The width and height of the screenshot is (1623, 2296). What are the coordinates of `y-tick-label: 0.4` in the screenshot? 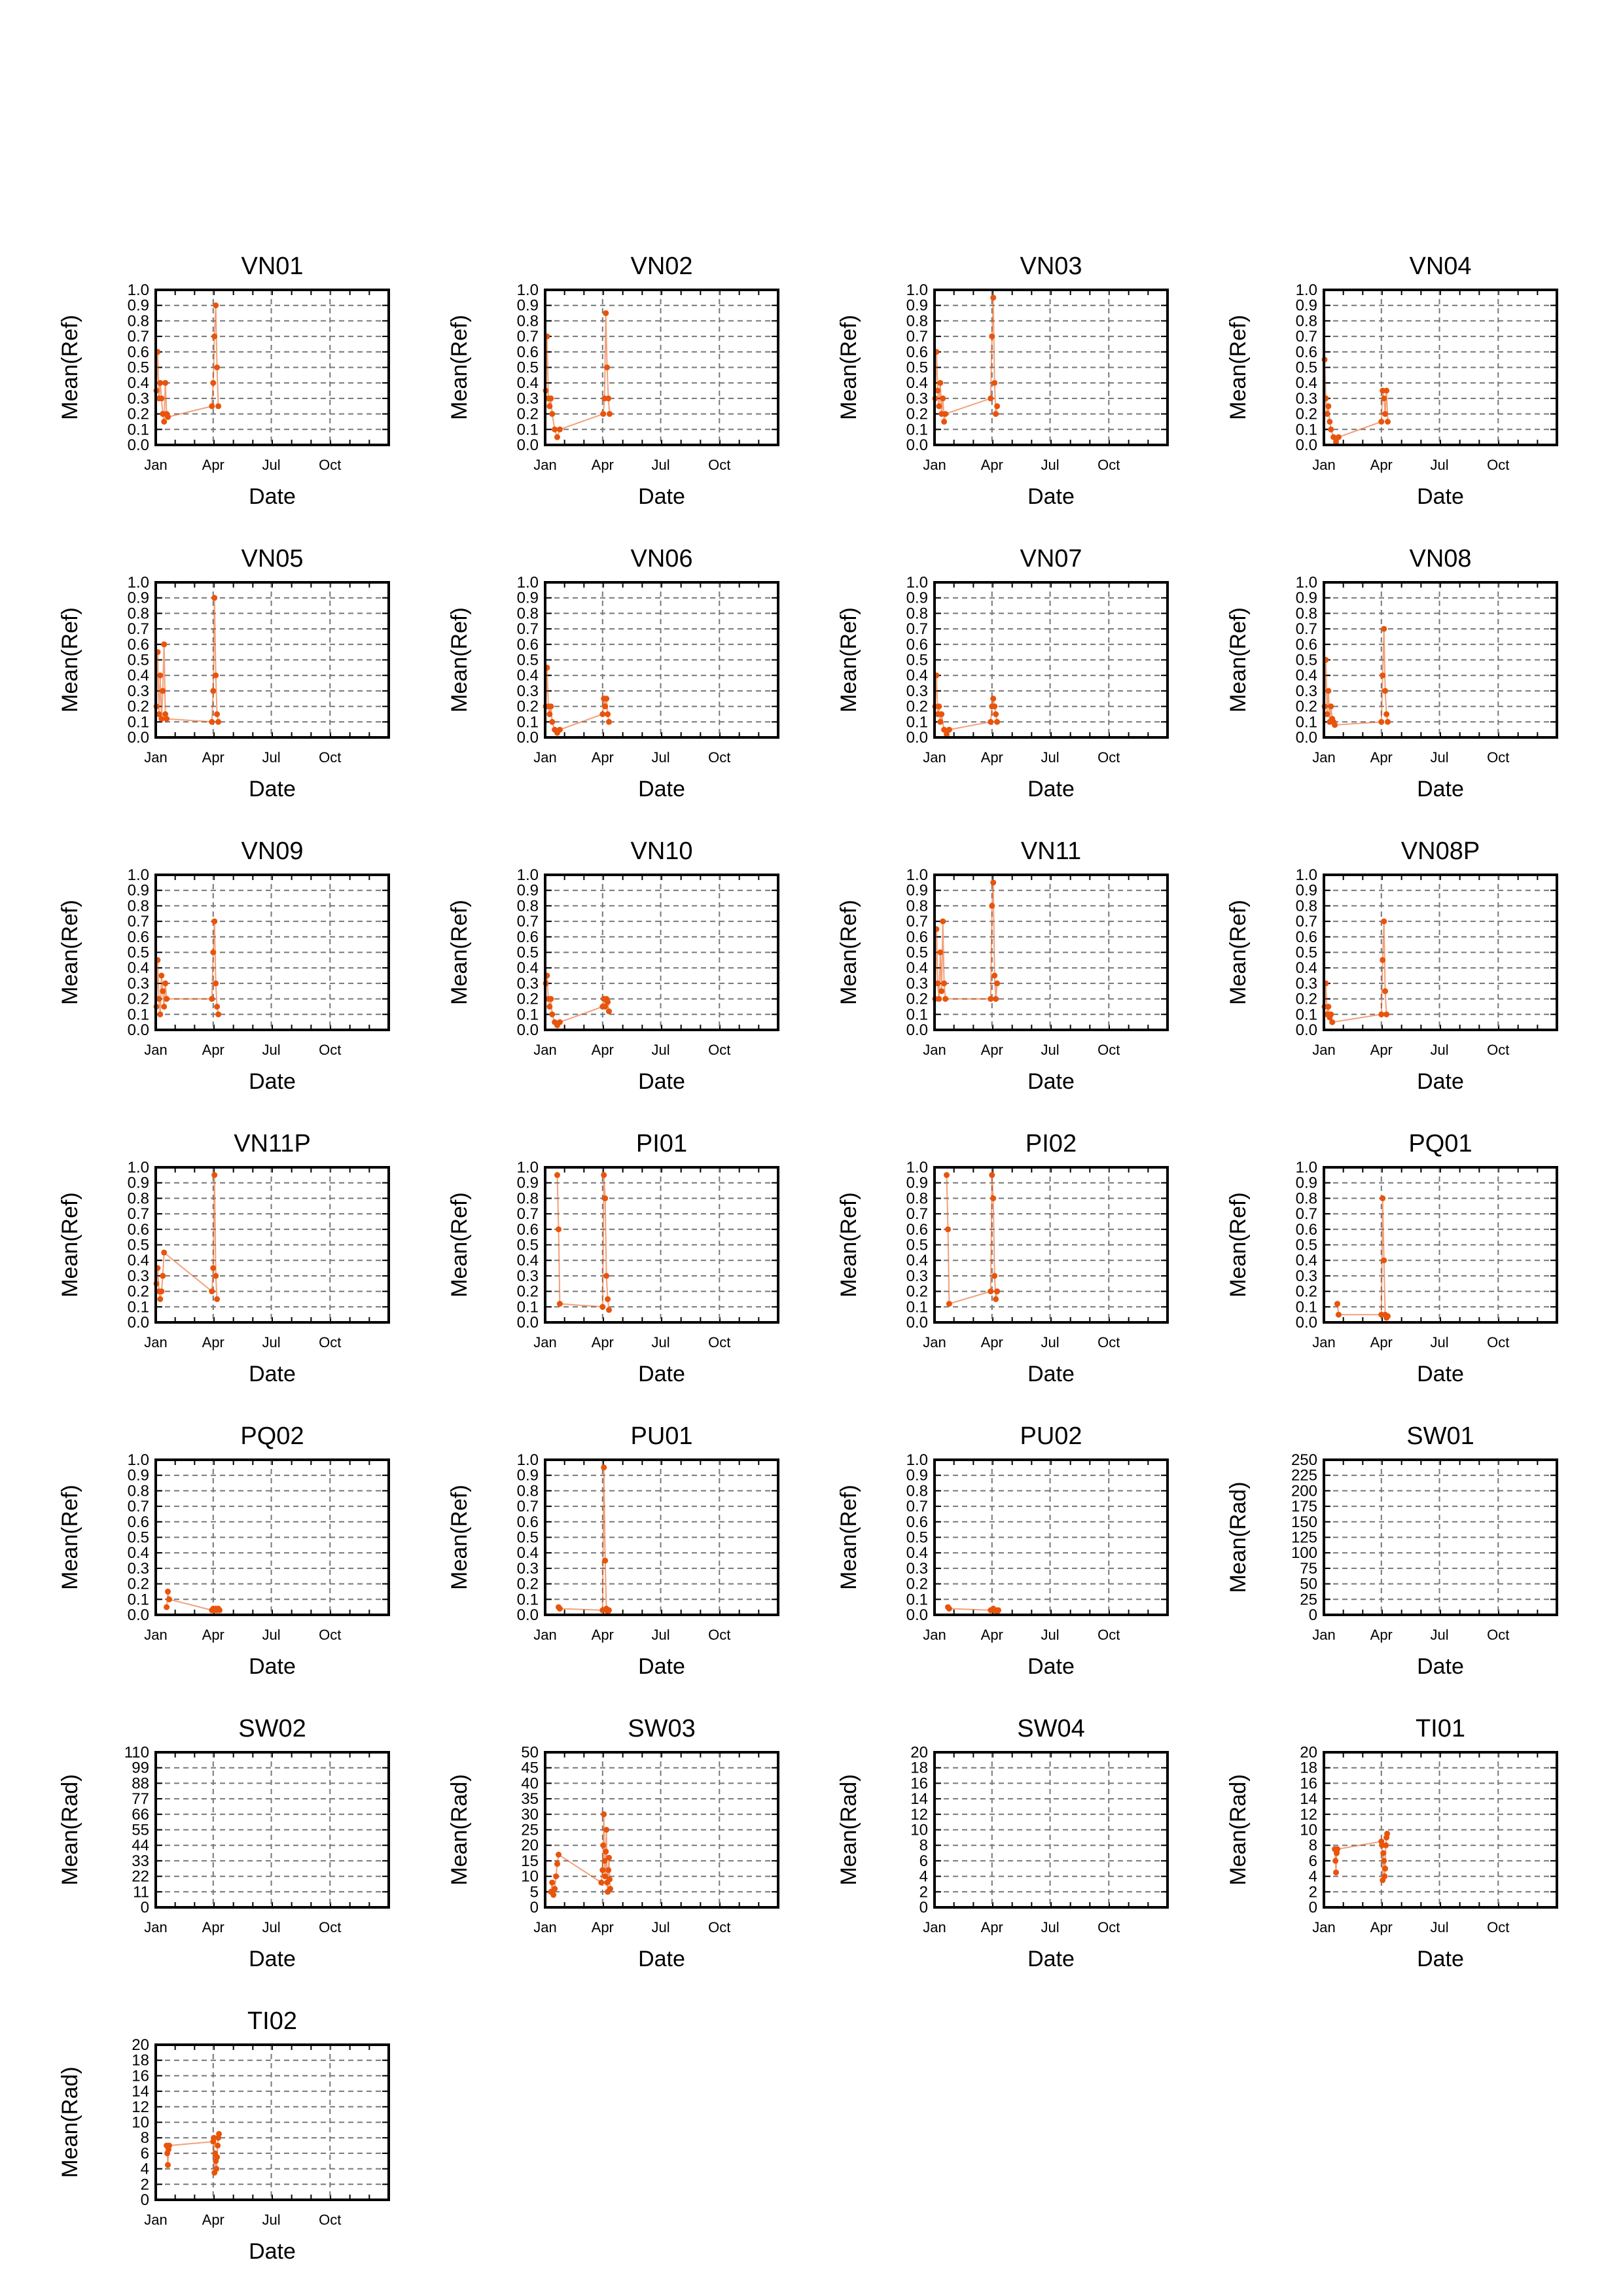 It's located at (138, 383).